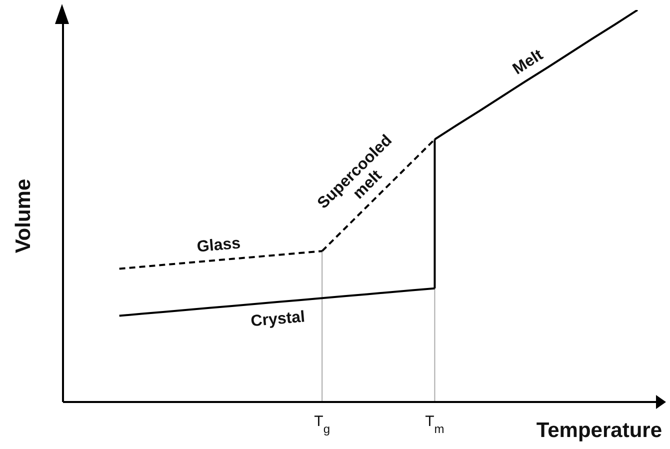  I want to click on series-label: Crystal, so click(278, 319).